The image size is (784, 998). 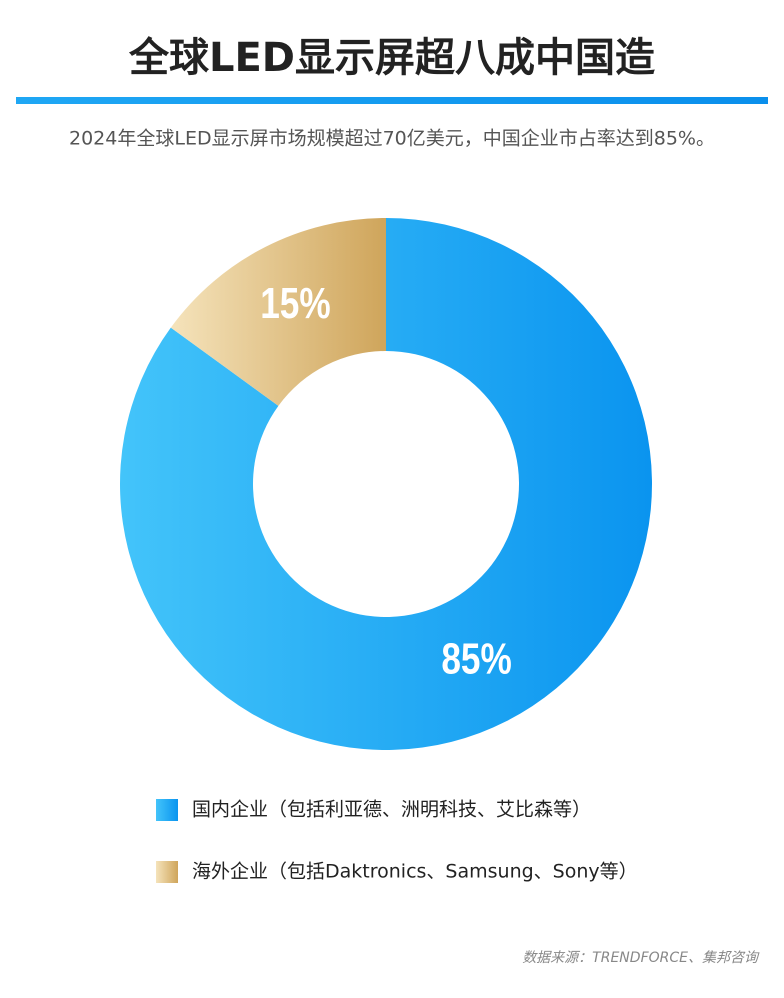 What do you see at coordinates (392, 139) in the screenshot?
I see `subtitle: 2024年全球LED显示屏市场规模超过70亿美元，中国企业市占率达到85%。` at bounding box center [392, 139].